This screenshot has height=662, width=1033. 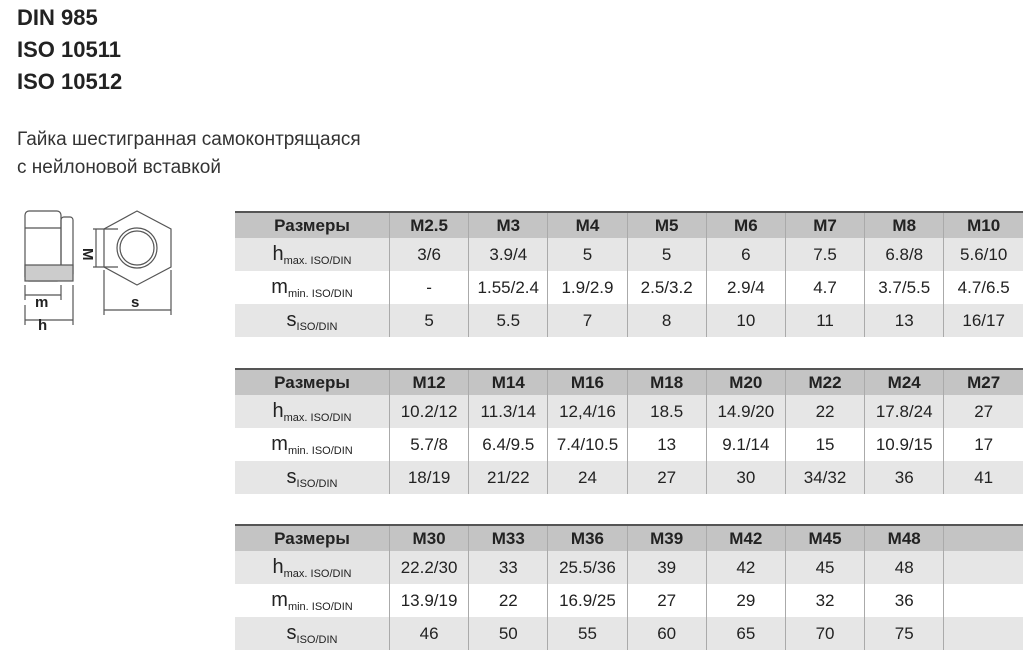 I want to click on cell-s: 27, so click(x=666, y=477).